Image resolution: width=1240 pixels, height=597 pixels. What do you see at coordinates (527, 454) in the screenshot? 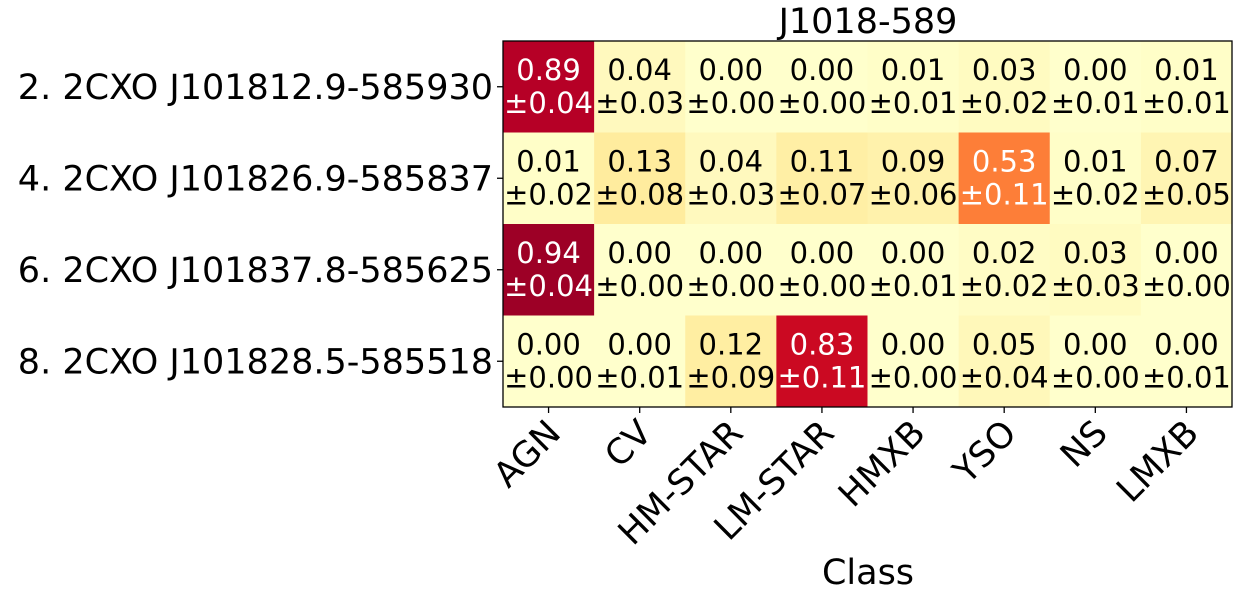
I see `x-tick-label: AGN` at bounding box center [527, 454].